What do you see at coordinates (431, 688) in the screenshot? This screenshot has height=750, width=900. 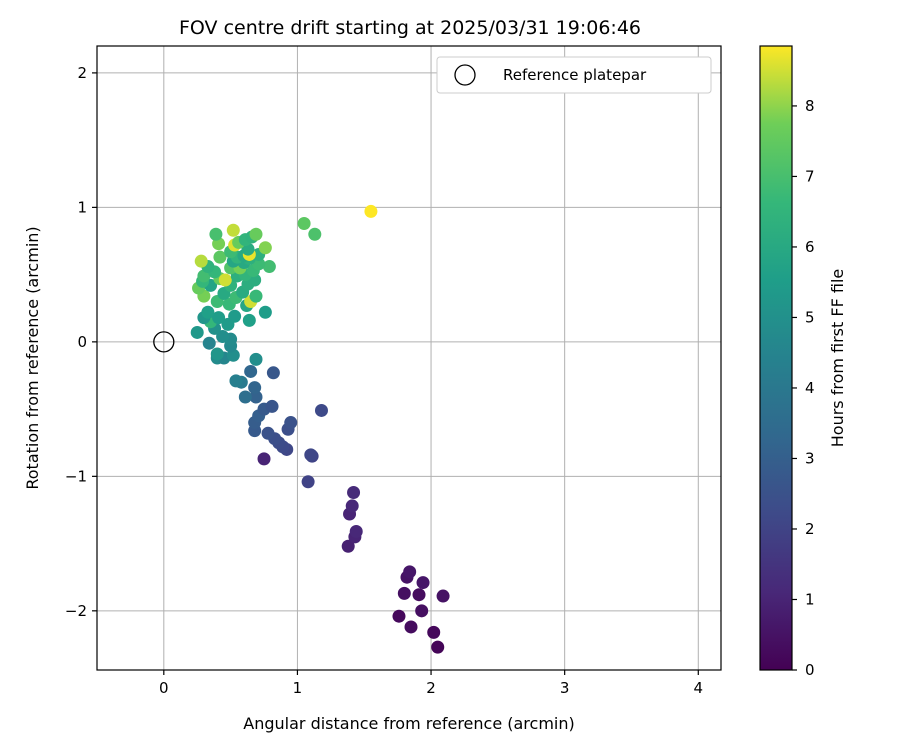 I see `x-tick-label: 2` at bounding box center [431, 688].